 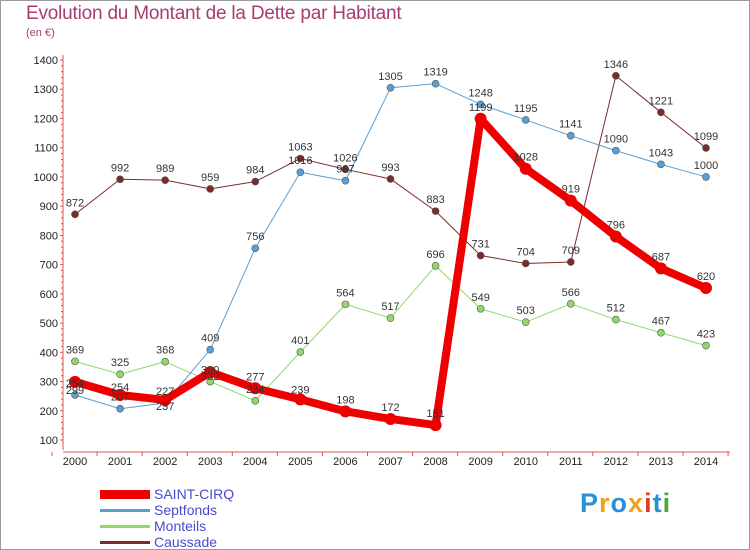 I want to click on x-tick-label: 2005, so click(x=300, y=462).